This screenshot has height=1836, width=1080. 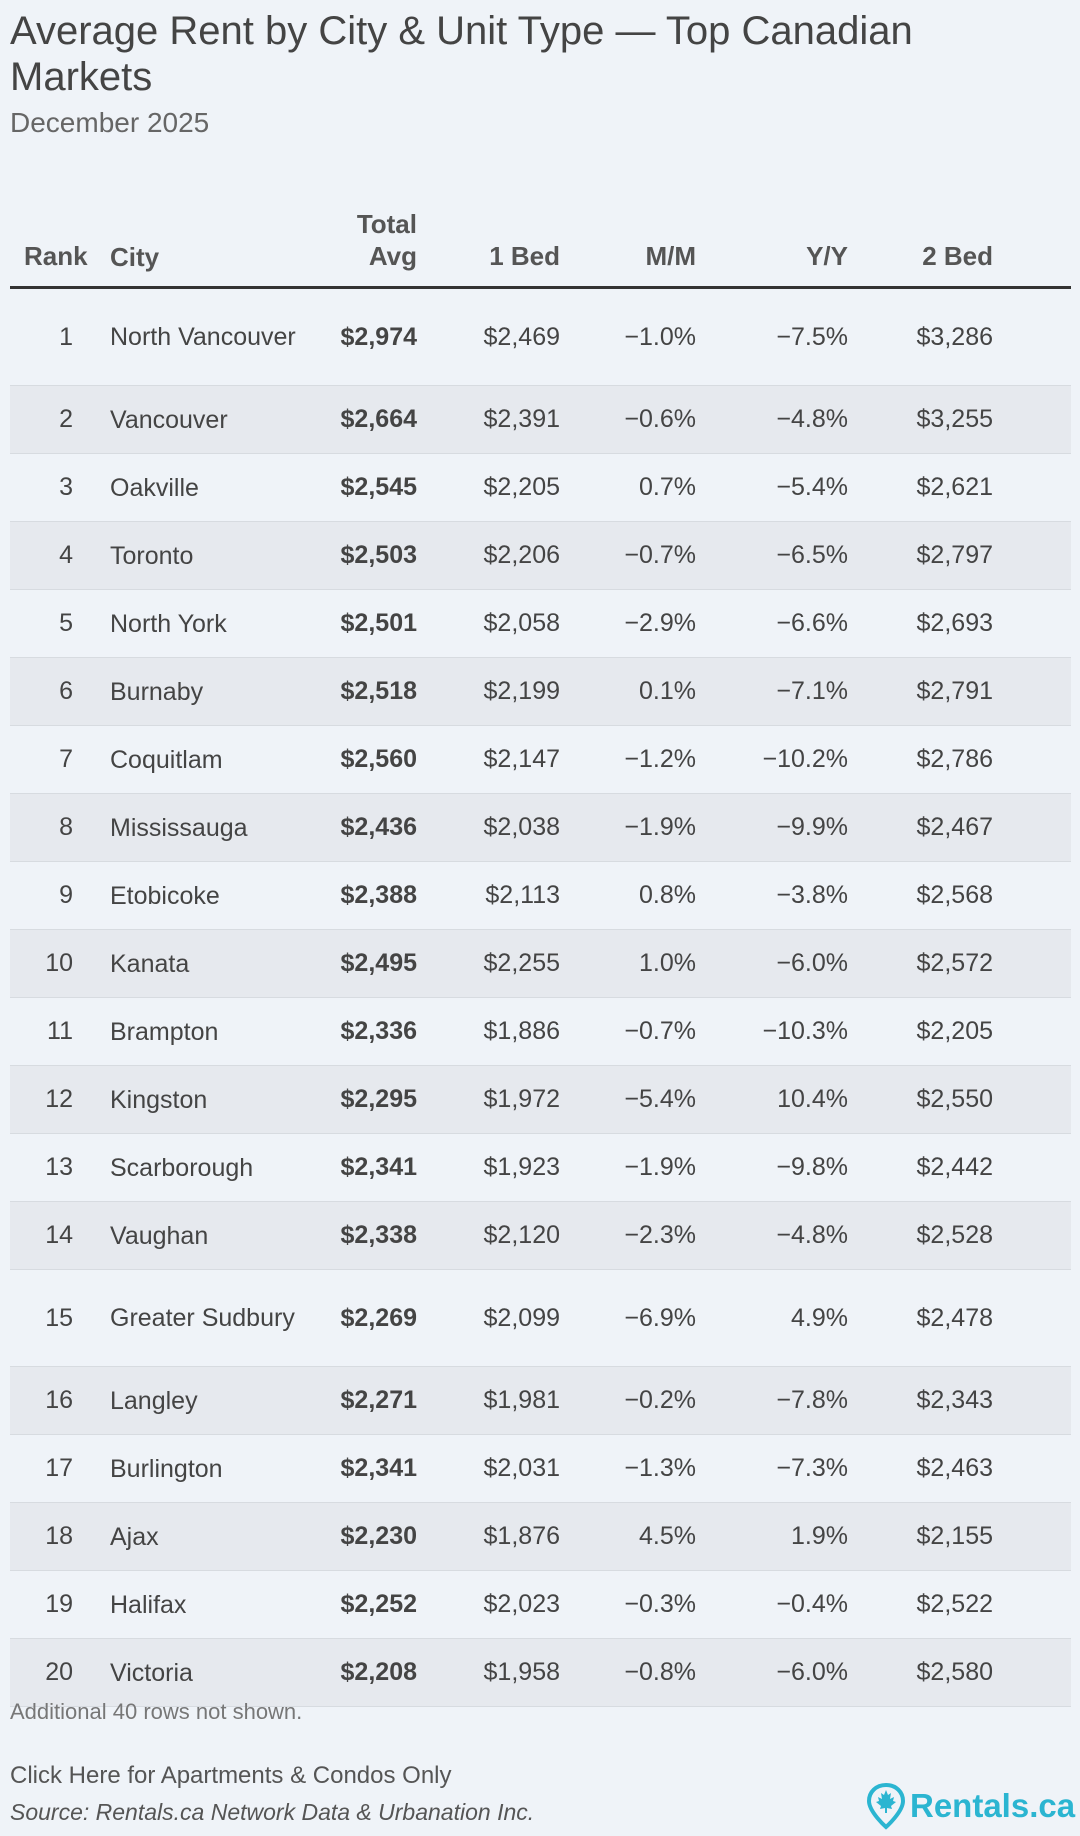 I want to click on col-header-mm: M/M, so click(x=628, y=234).